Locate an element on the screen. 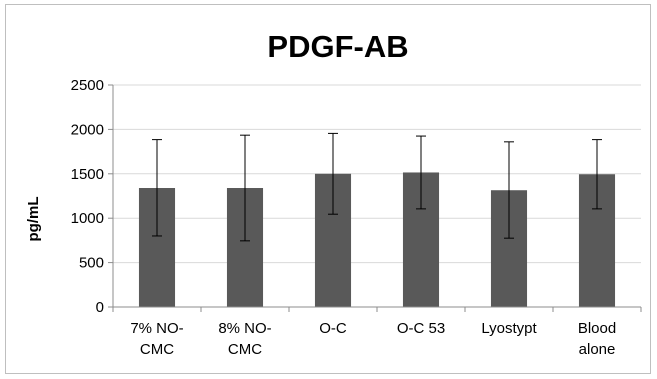 This screenshot has width=657, height=379. x-category-label: O-C 53 is located at coordinates (421, 328).